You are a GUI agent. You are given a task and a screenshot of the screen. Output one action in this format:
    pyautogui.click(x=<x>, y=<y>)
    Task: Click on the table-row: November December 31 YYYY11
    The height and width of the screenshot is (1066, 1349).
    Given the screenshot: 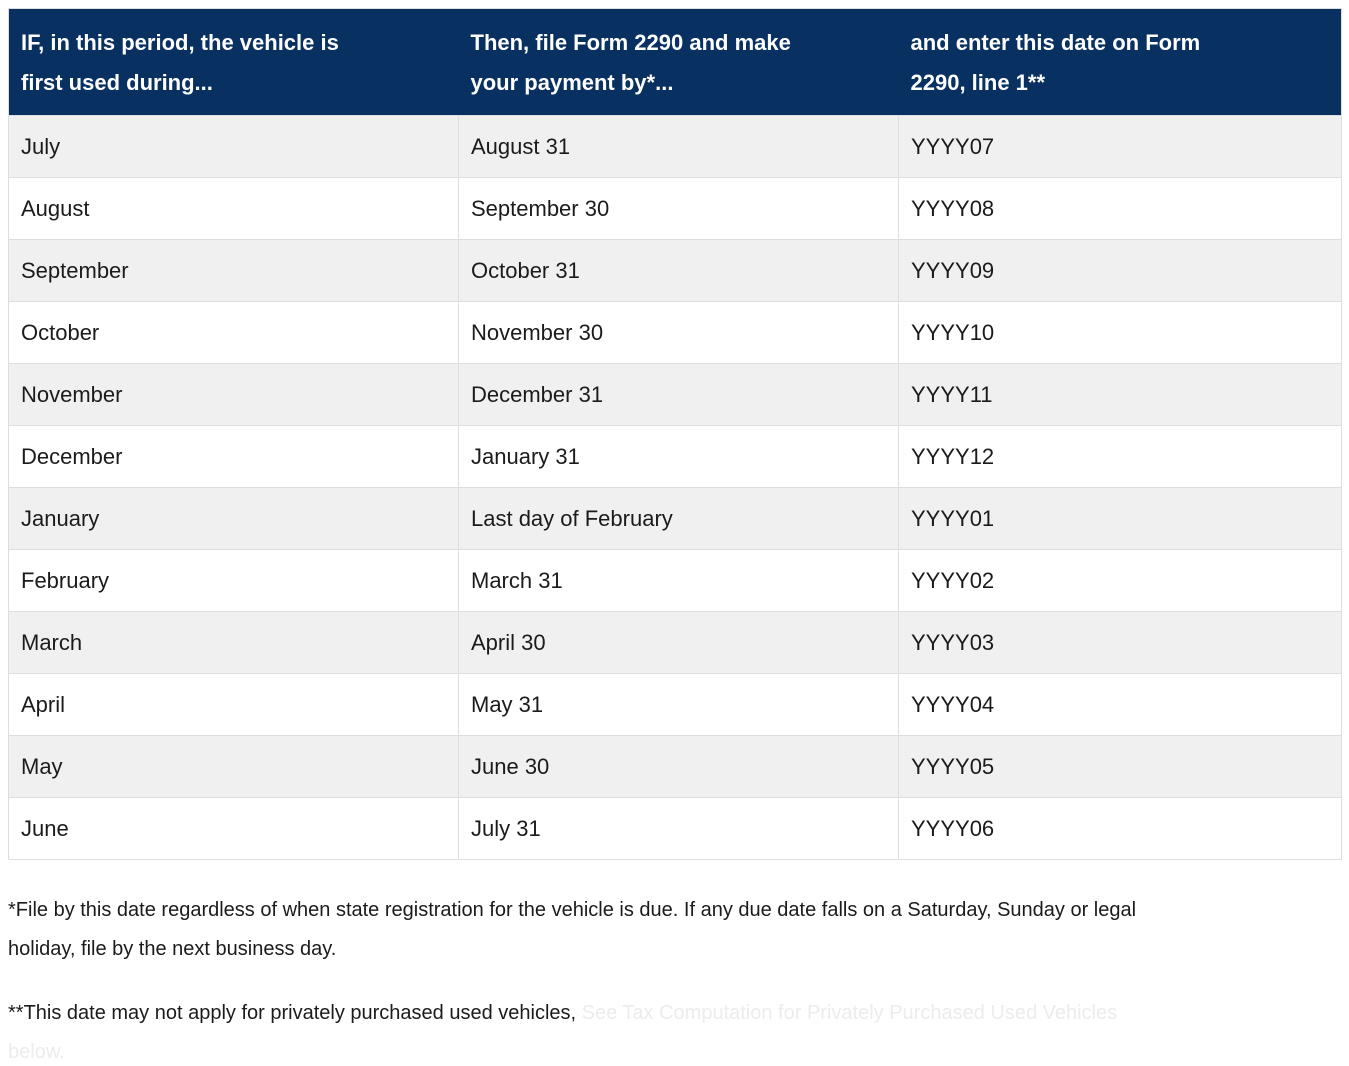 What is the action you would take?
    pyautogui.click(x=675, y=394)
    